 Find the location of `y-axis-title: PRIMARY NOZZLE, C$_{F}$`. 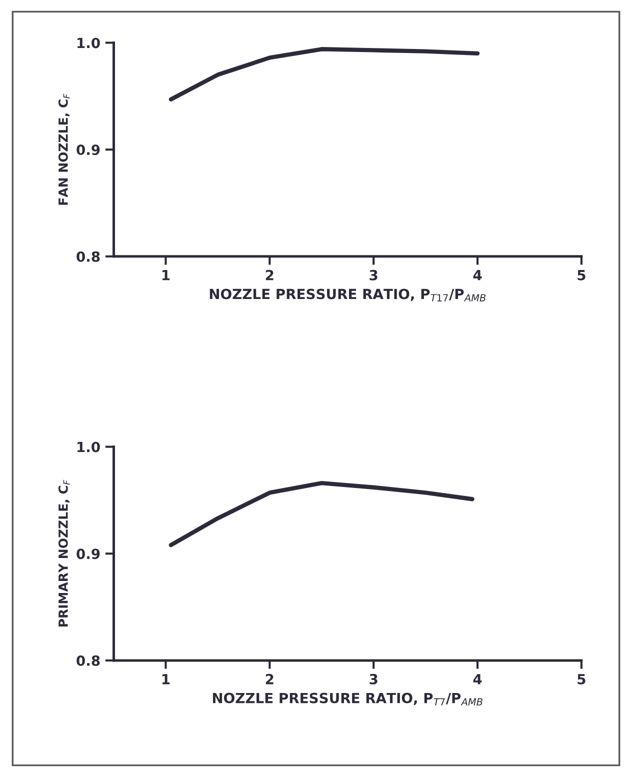

y-axis-title: PRIMARY NOZZLE, C$_{F}$ is located at coordinates (64, 553).